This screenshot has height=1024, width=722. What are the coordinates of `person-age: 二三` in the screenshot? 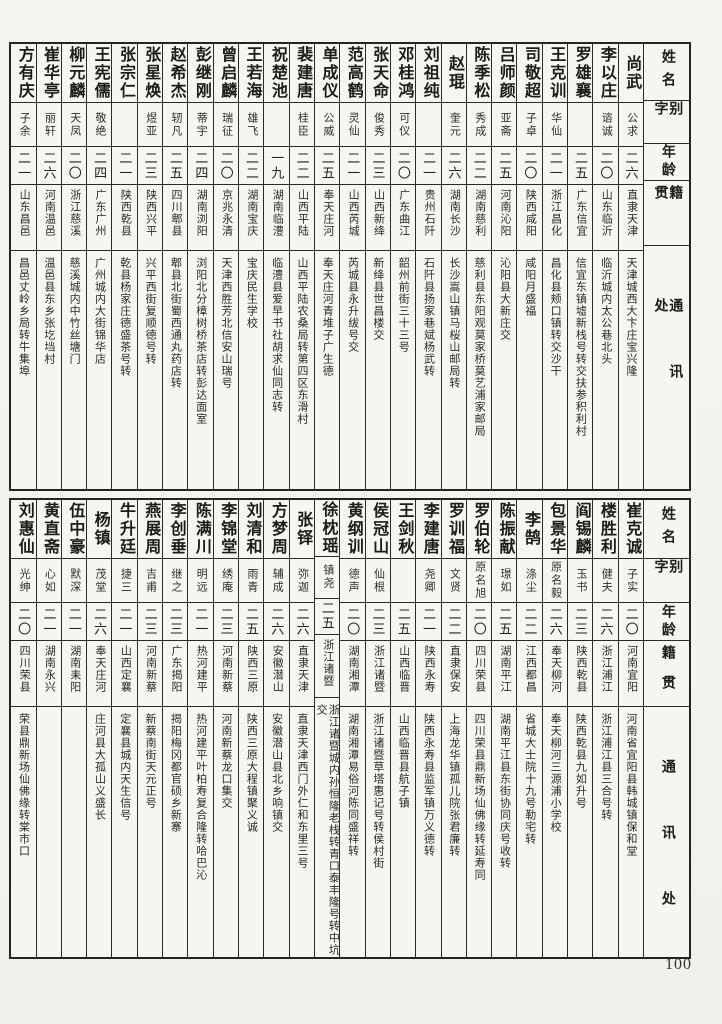 It's located at (581, 621).